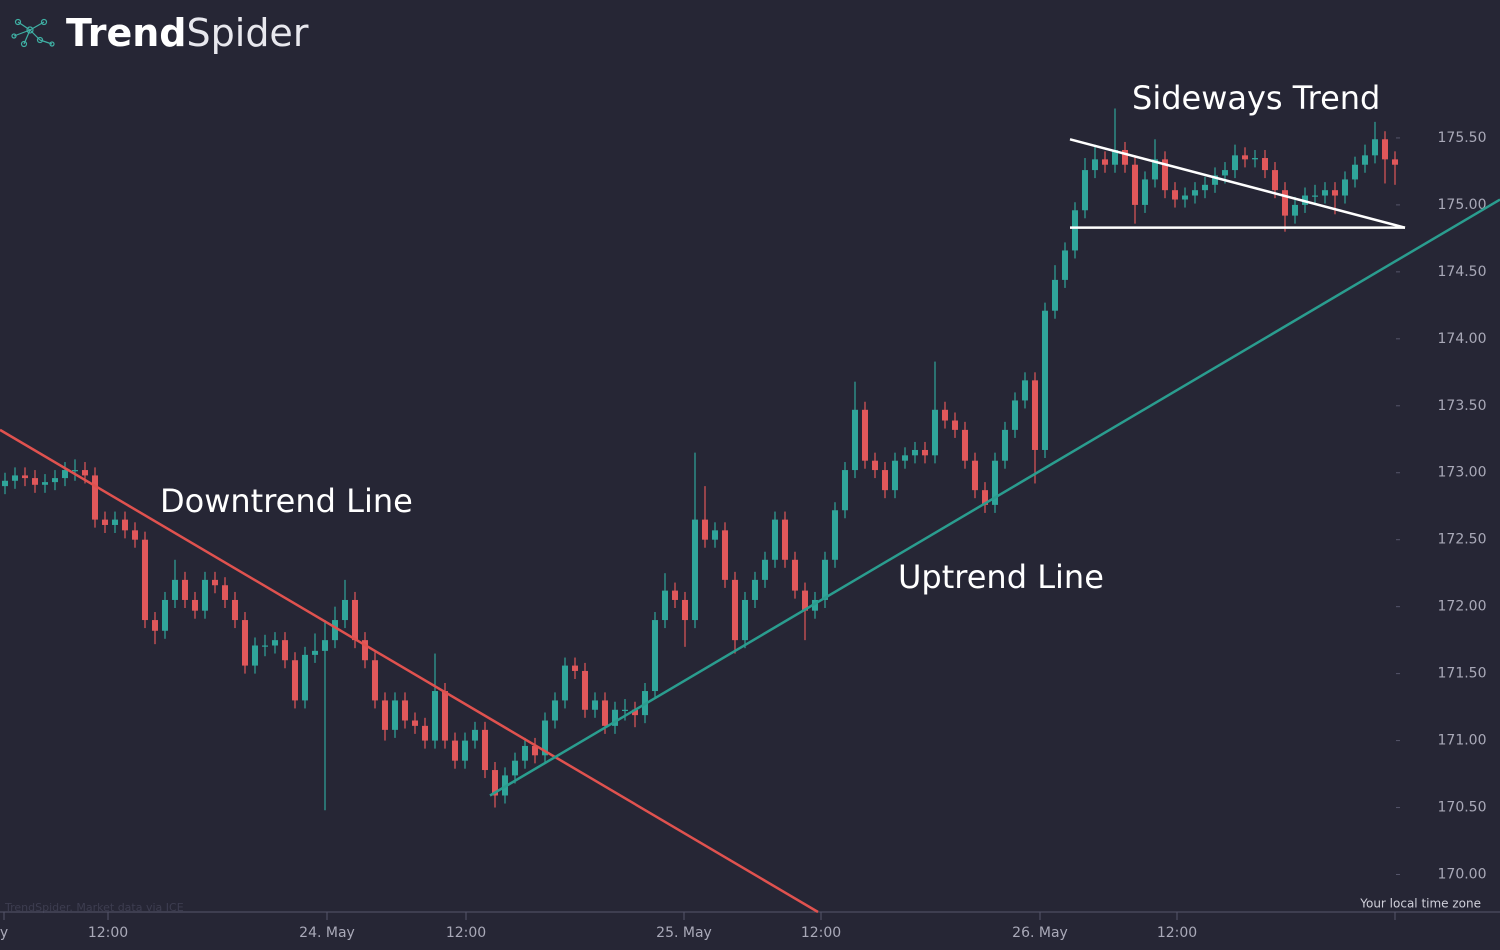 The width and height of the screenshot is (1500, 950). Describe the element at coordinates (1462, 138) in the screenshot. I see `y-tick-label: 175.50` at that location.